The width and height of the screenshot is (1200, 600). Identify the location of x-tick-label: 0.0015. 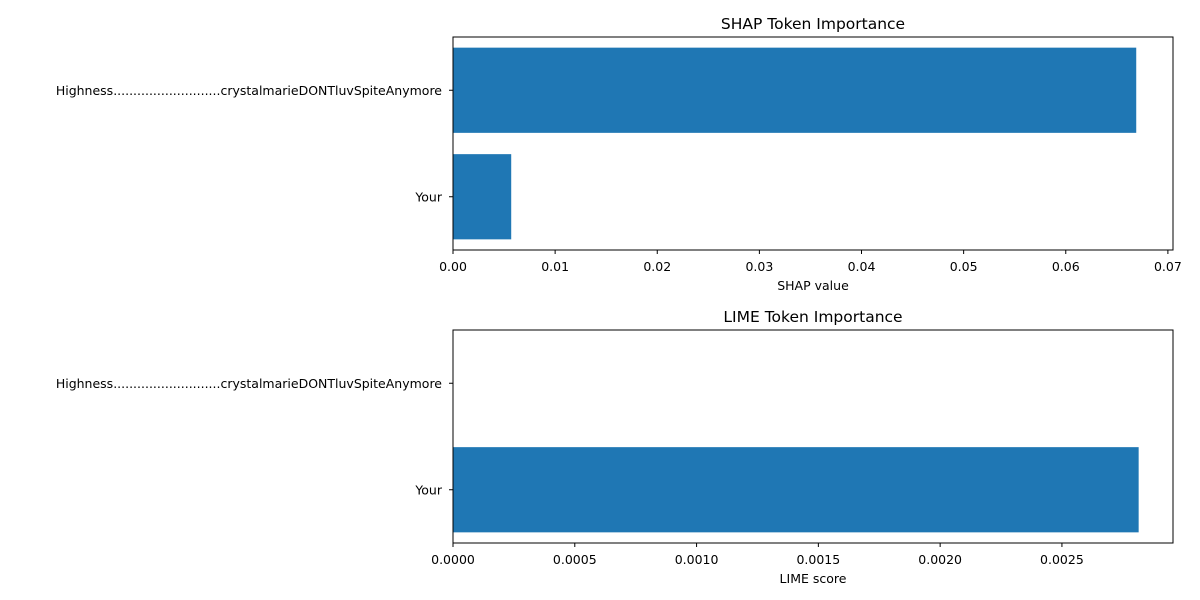
(818, 559).